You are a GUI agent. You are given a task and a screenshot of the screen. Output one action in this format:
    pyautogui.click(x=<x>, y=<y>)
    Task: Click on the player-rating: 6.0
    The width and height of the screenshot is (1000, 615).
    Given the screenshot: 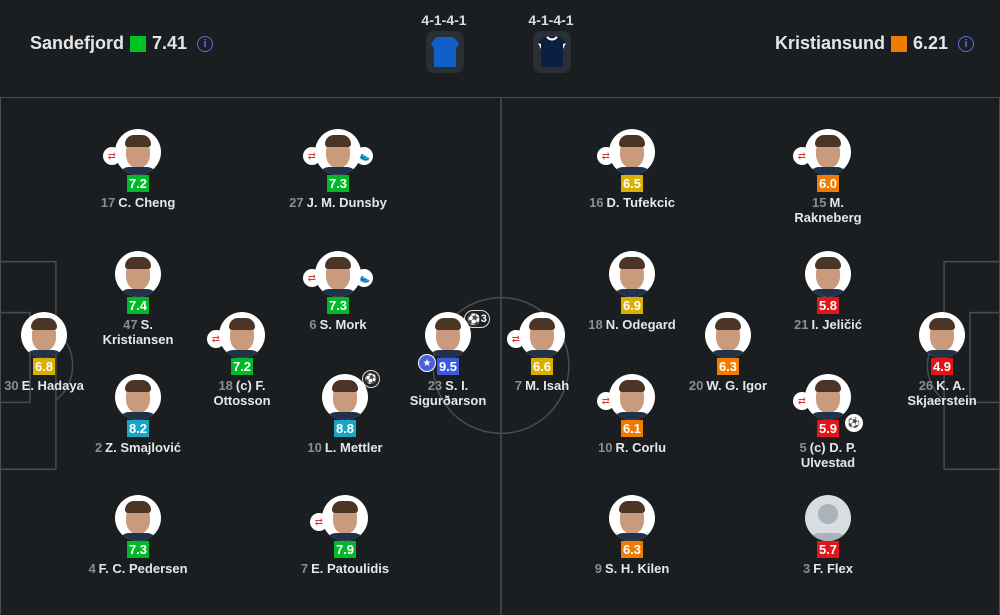 What is the action you would take?
    pyautogui.click(x=828, y=183)
    